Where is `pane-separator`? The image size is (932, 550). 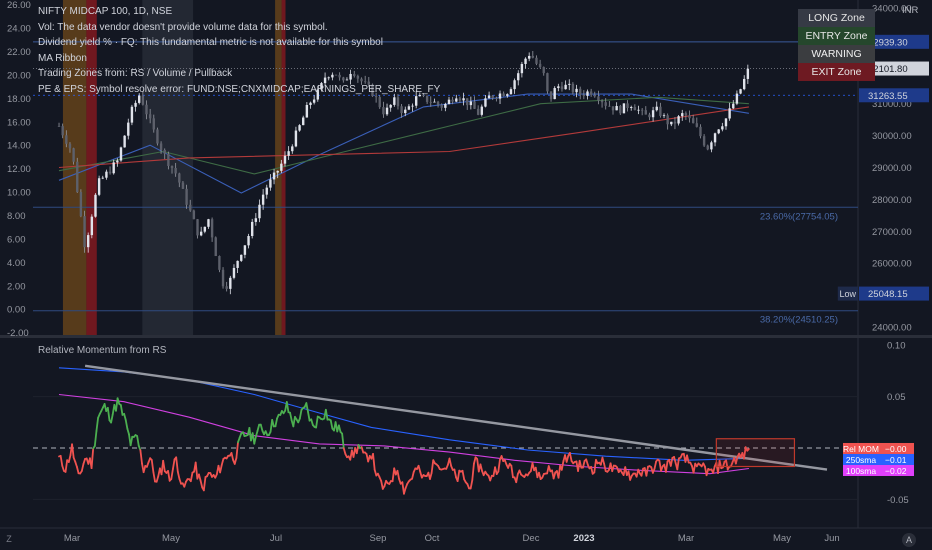
pane-separator is located at coordinates (466, 336).